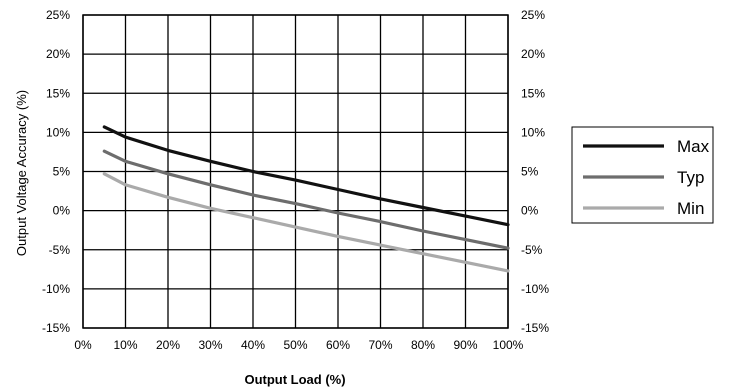 This screenshot has width=729, height=391. What do you see at coordinates (508, 345) in the screenshot?
I see `x-tick-label: 100%` at bounding box center [508, 345].